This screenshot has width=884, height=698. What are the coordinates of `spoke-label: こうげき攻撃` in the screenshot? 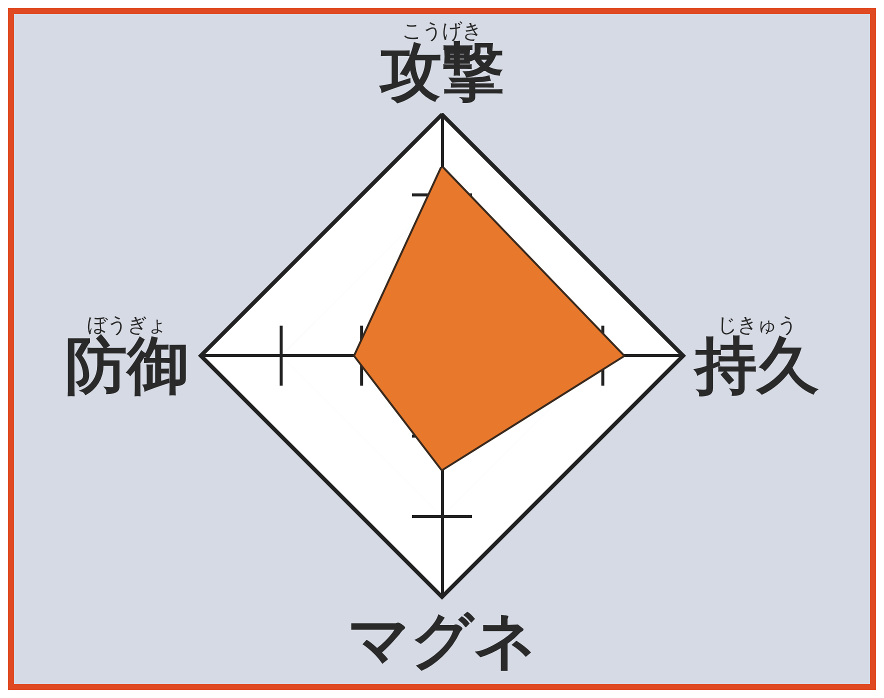 It's located at (441, 63).